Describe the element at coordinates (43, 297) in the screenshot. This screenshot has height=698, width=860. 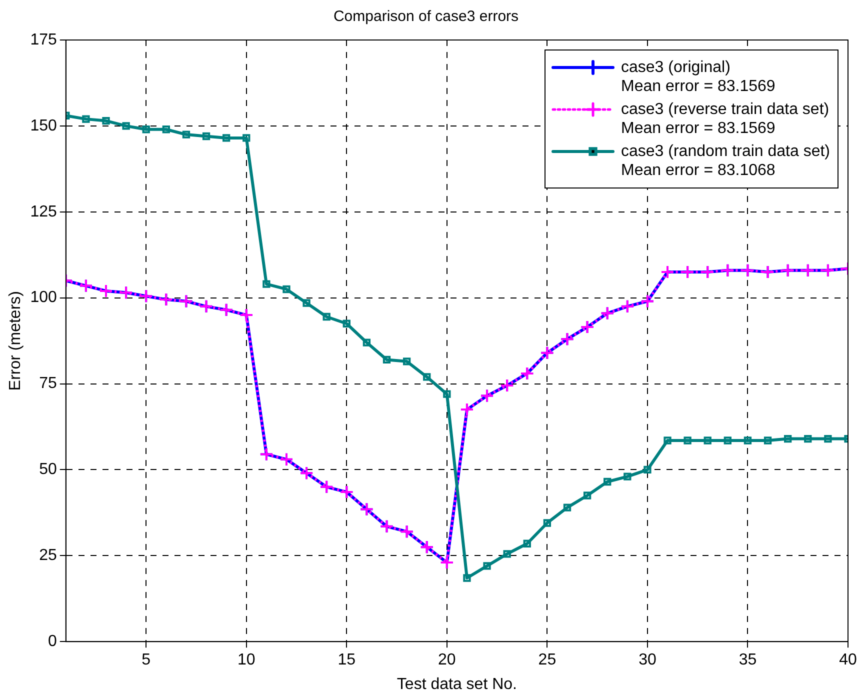
I see `y-tick-label: 100` at that location.